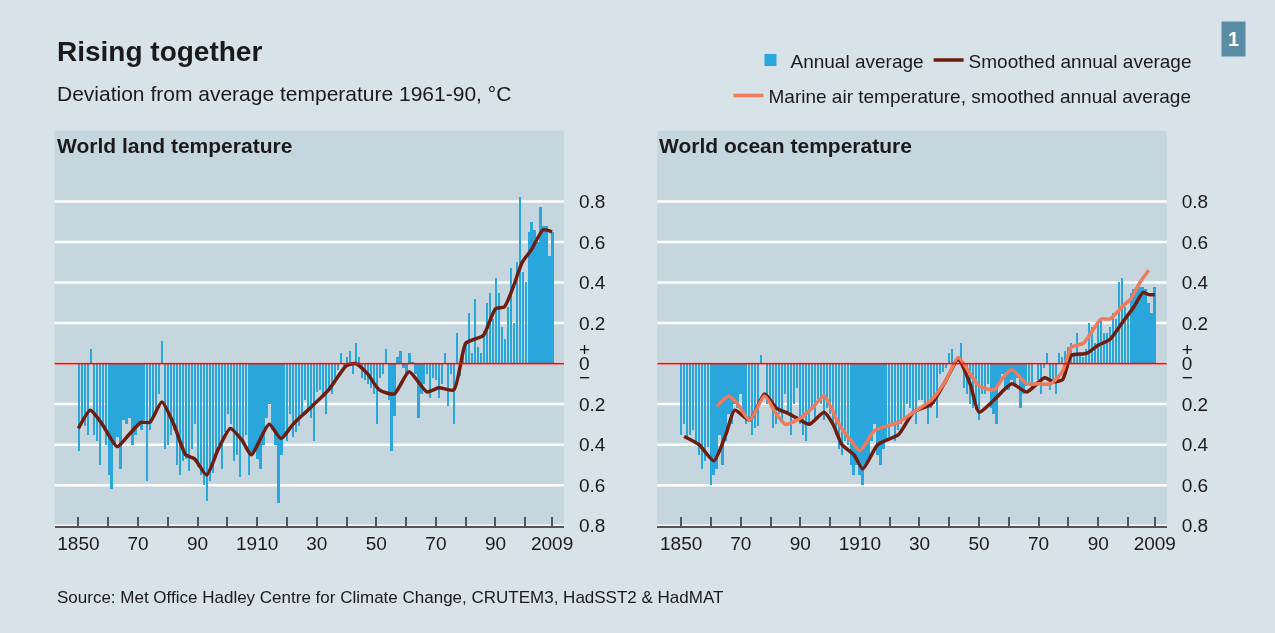 This screenshot has height=633, width=1275. Describe the element at coordinates (160, 51) in the screenshot. I see `chart-title: Rising together` at that location.